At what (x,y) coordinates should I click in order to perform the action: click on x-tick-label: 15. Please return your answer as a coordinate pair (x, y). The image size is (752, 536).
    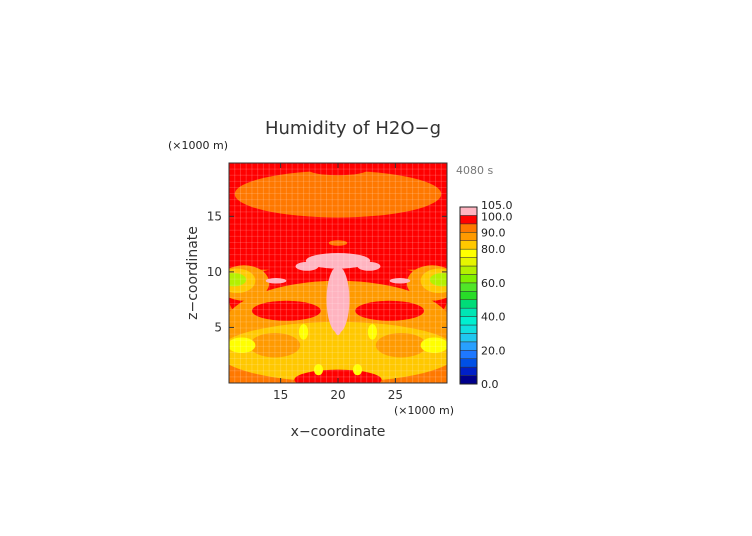
    Looking at the image, I should click on (280, 395).